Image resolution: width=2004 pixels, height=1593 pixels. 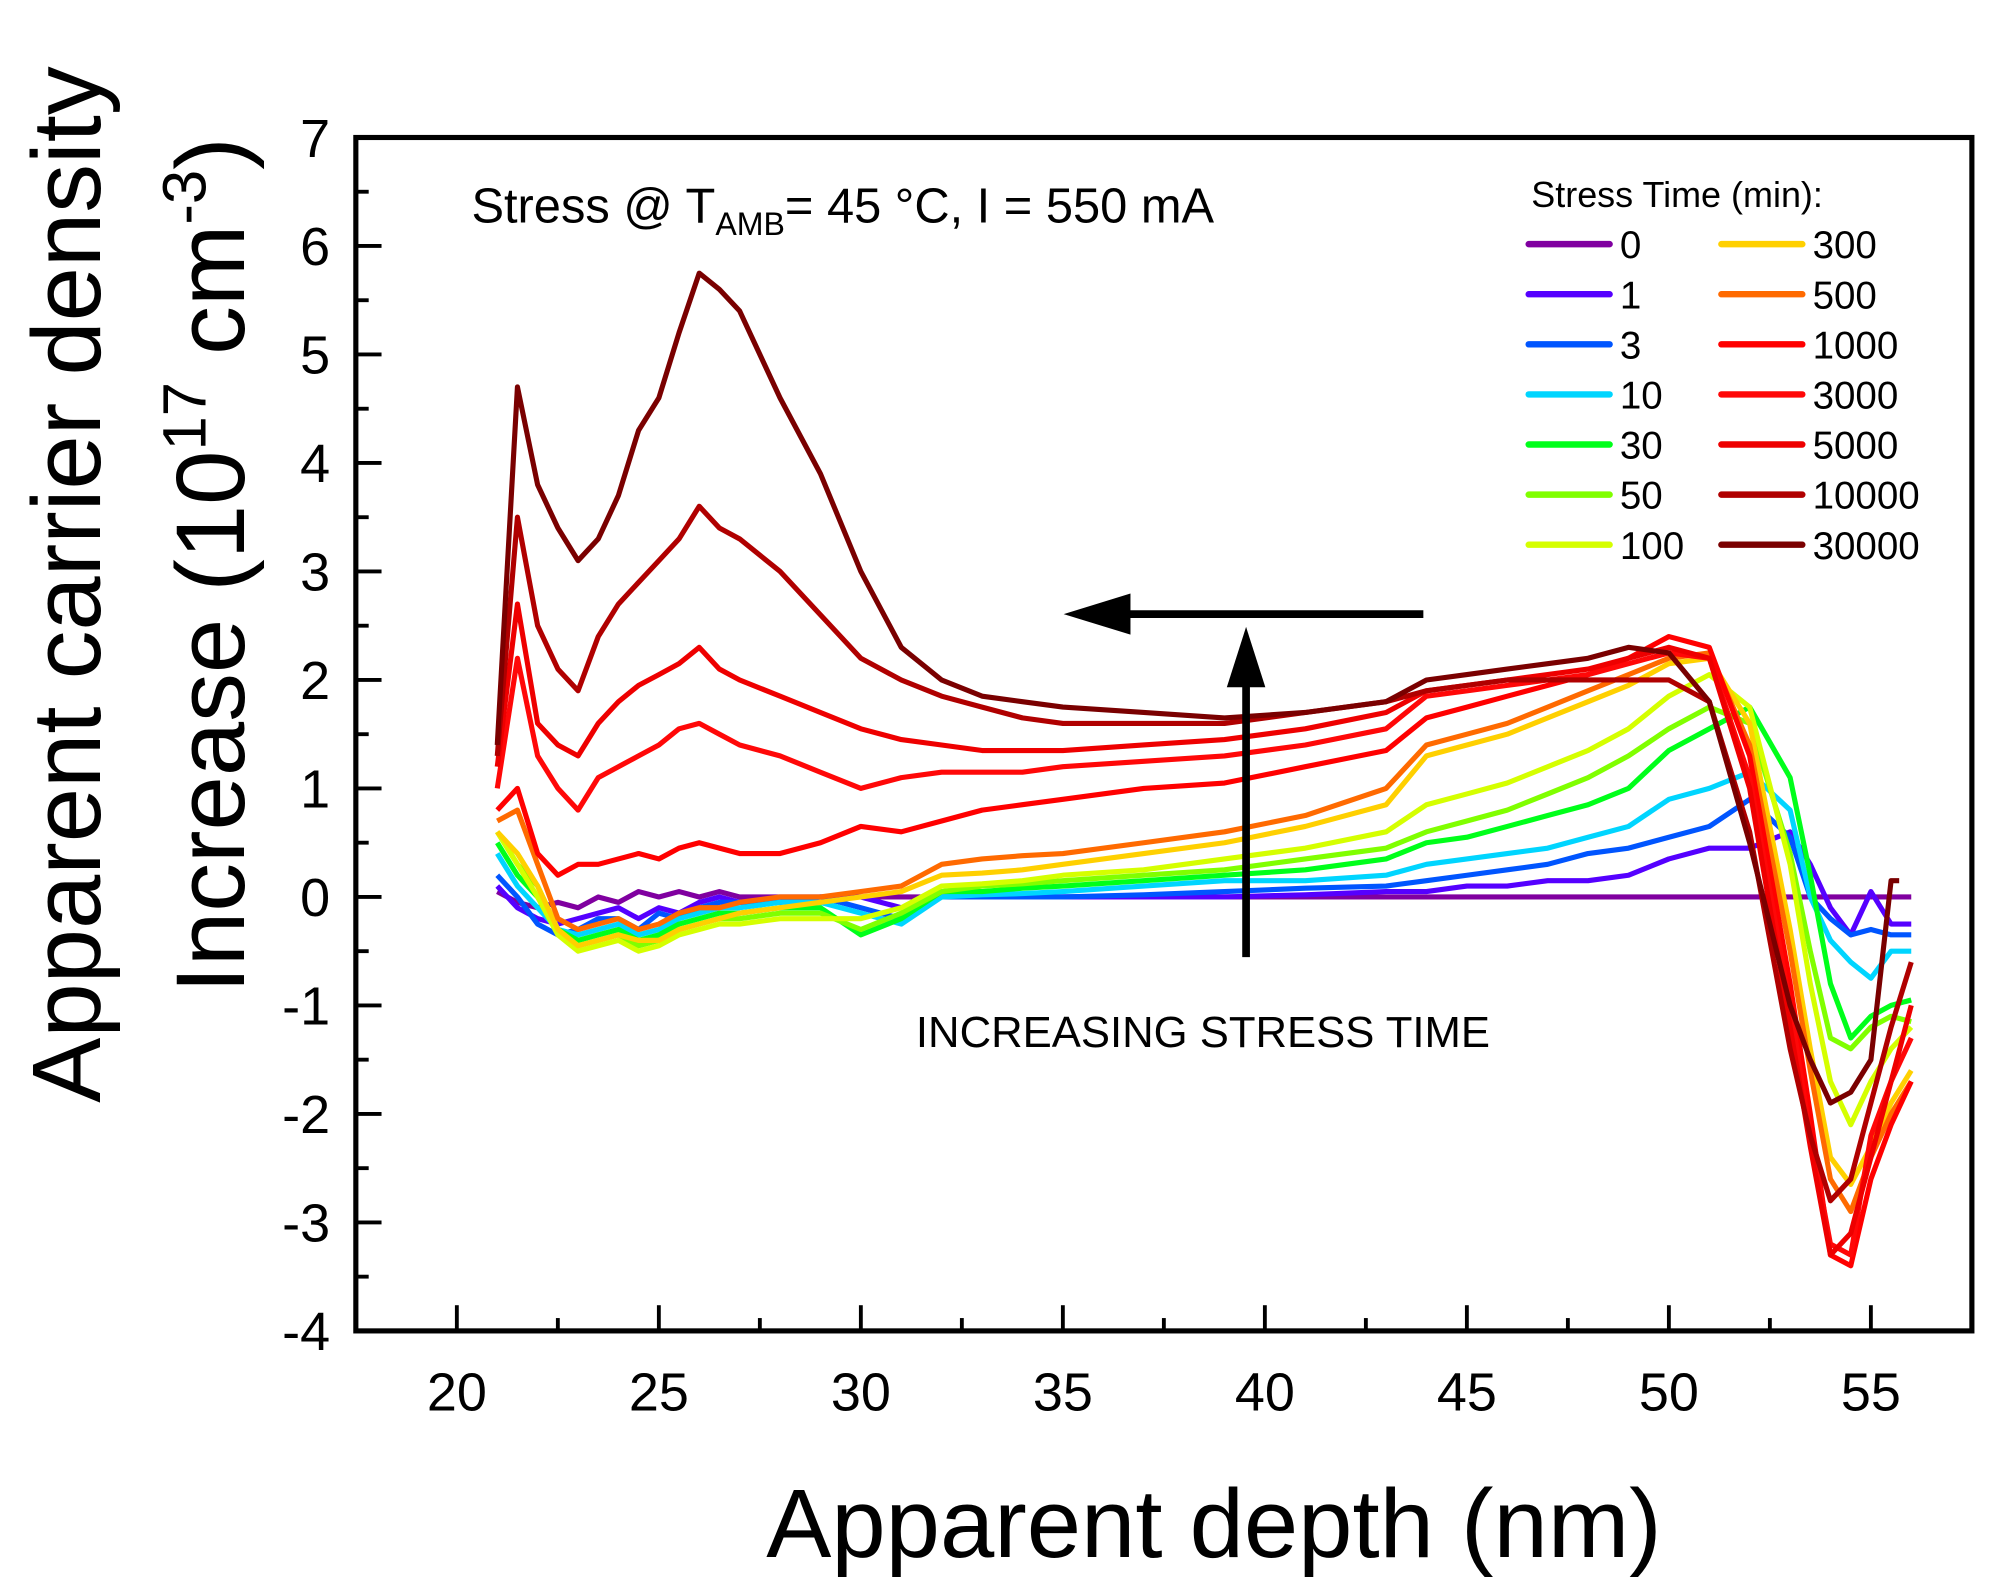 What do you see at coordinates (1265, 1393) in the screenshot?
I see `x-tick-label: 40` at bounding box center [1265, 1393].